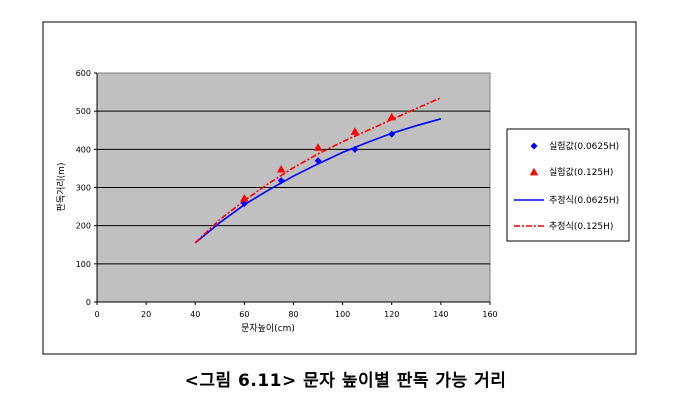  I want to click on y-axis-title: 판독거리(m), so click(61, 187).